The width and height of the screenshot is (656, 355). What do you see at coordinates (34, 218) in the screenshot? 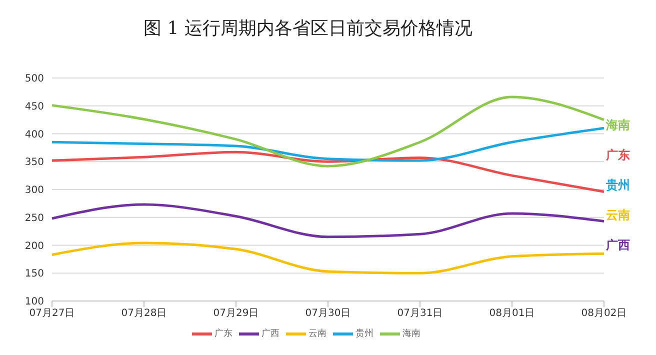
I see `y-tick-label: 250` at bounding box center [34, 218].